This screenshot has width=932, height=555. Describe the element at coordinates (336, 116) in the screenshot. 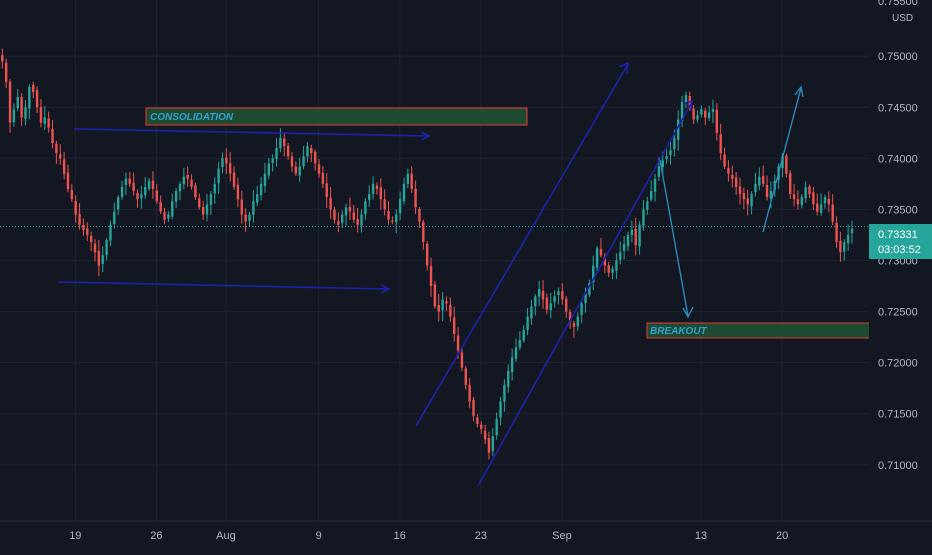

I see `consolidation-zone` at that location.